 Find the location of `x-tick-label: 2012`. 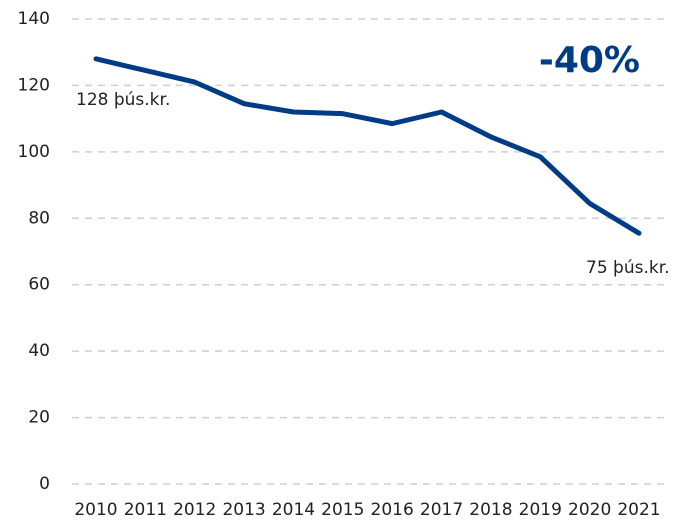

x-tick-label: 2012 is located at coordinates (194, 510).